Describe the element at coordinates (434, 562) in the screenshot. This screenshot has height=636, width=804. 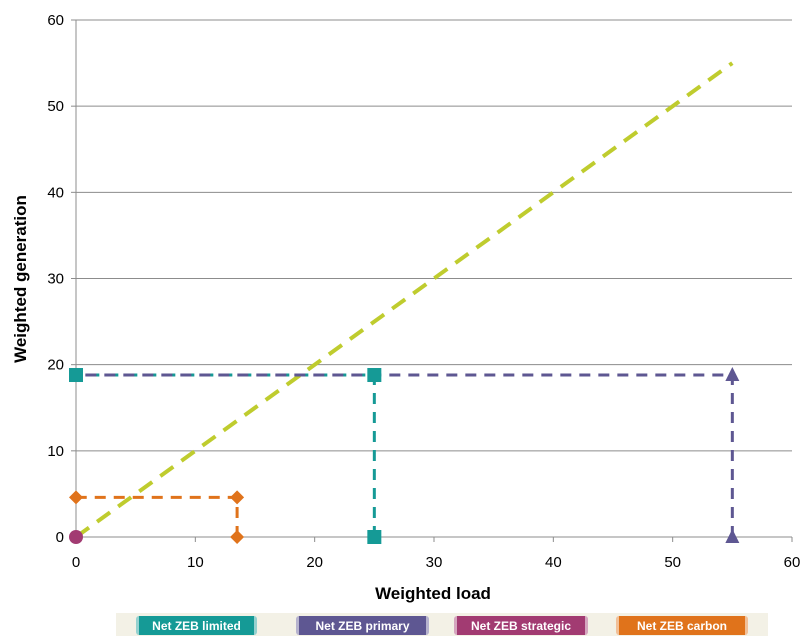
I see `x-tick-label: 30` at that location.